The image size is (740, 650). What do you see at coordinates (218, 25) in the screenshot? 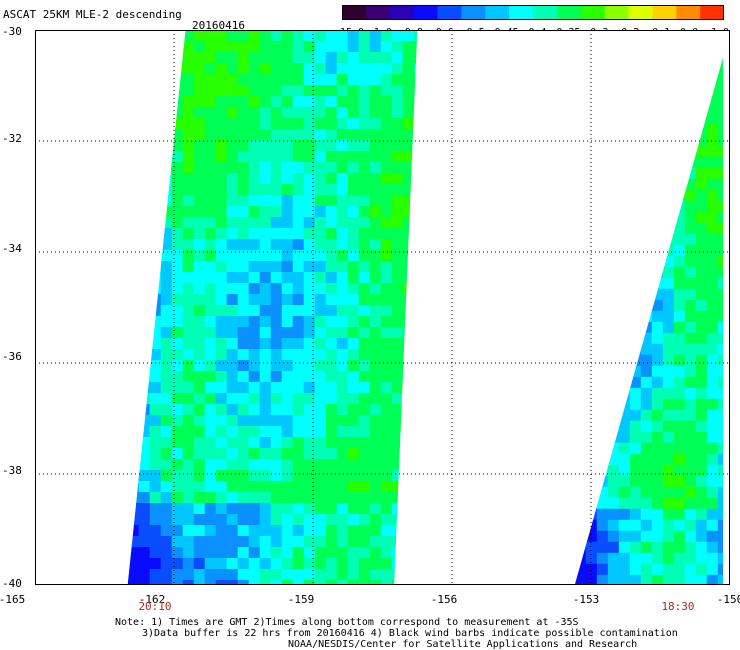
I see `product-date: 20160416` at bounding box center [218, 25].